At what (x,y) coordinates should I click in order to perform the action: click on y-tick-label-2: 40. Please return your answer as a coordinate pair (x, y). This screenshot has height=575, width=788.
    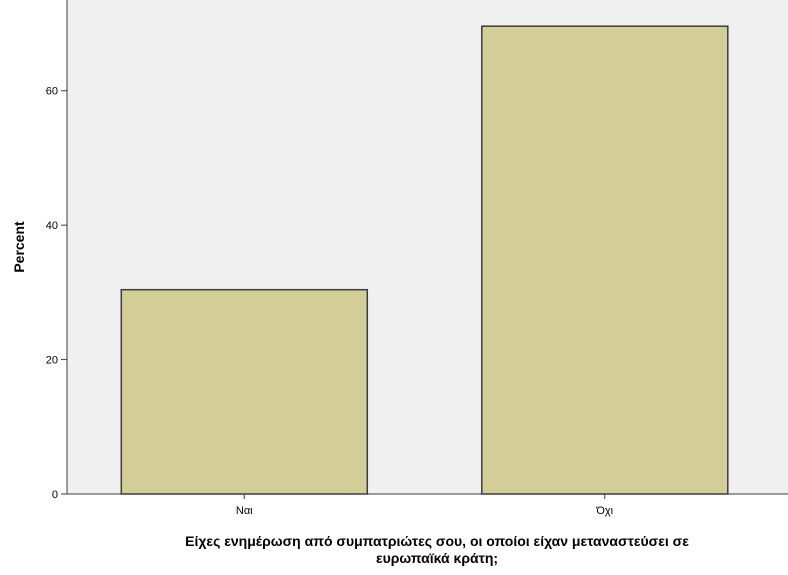
    Looking at the image, I should click on (52, 226).